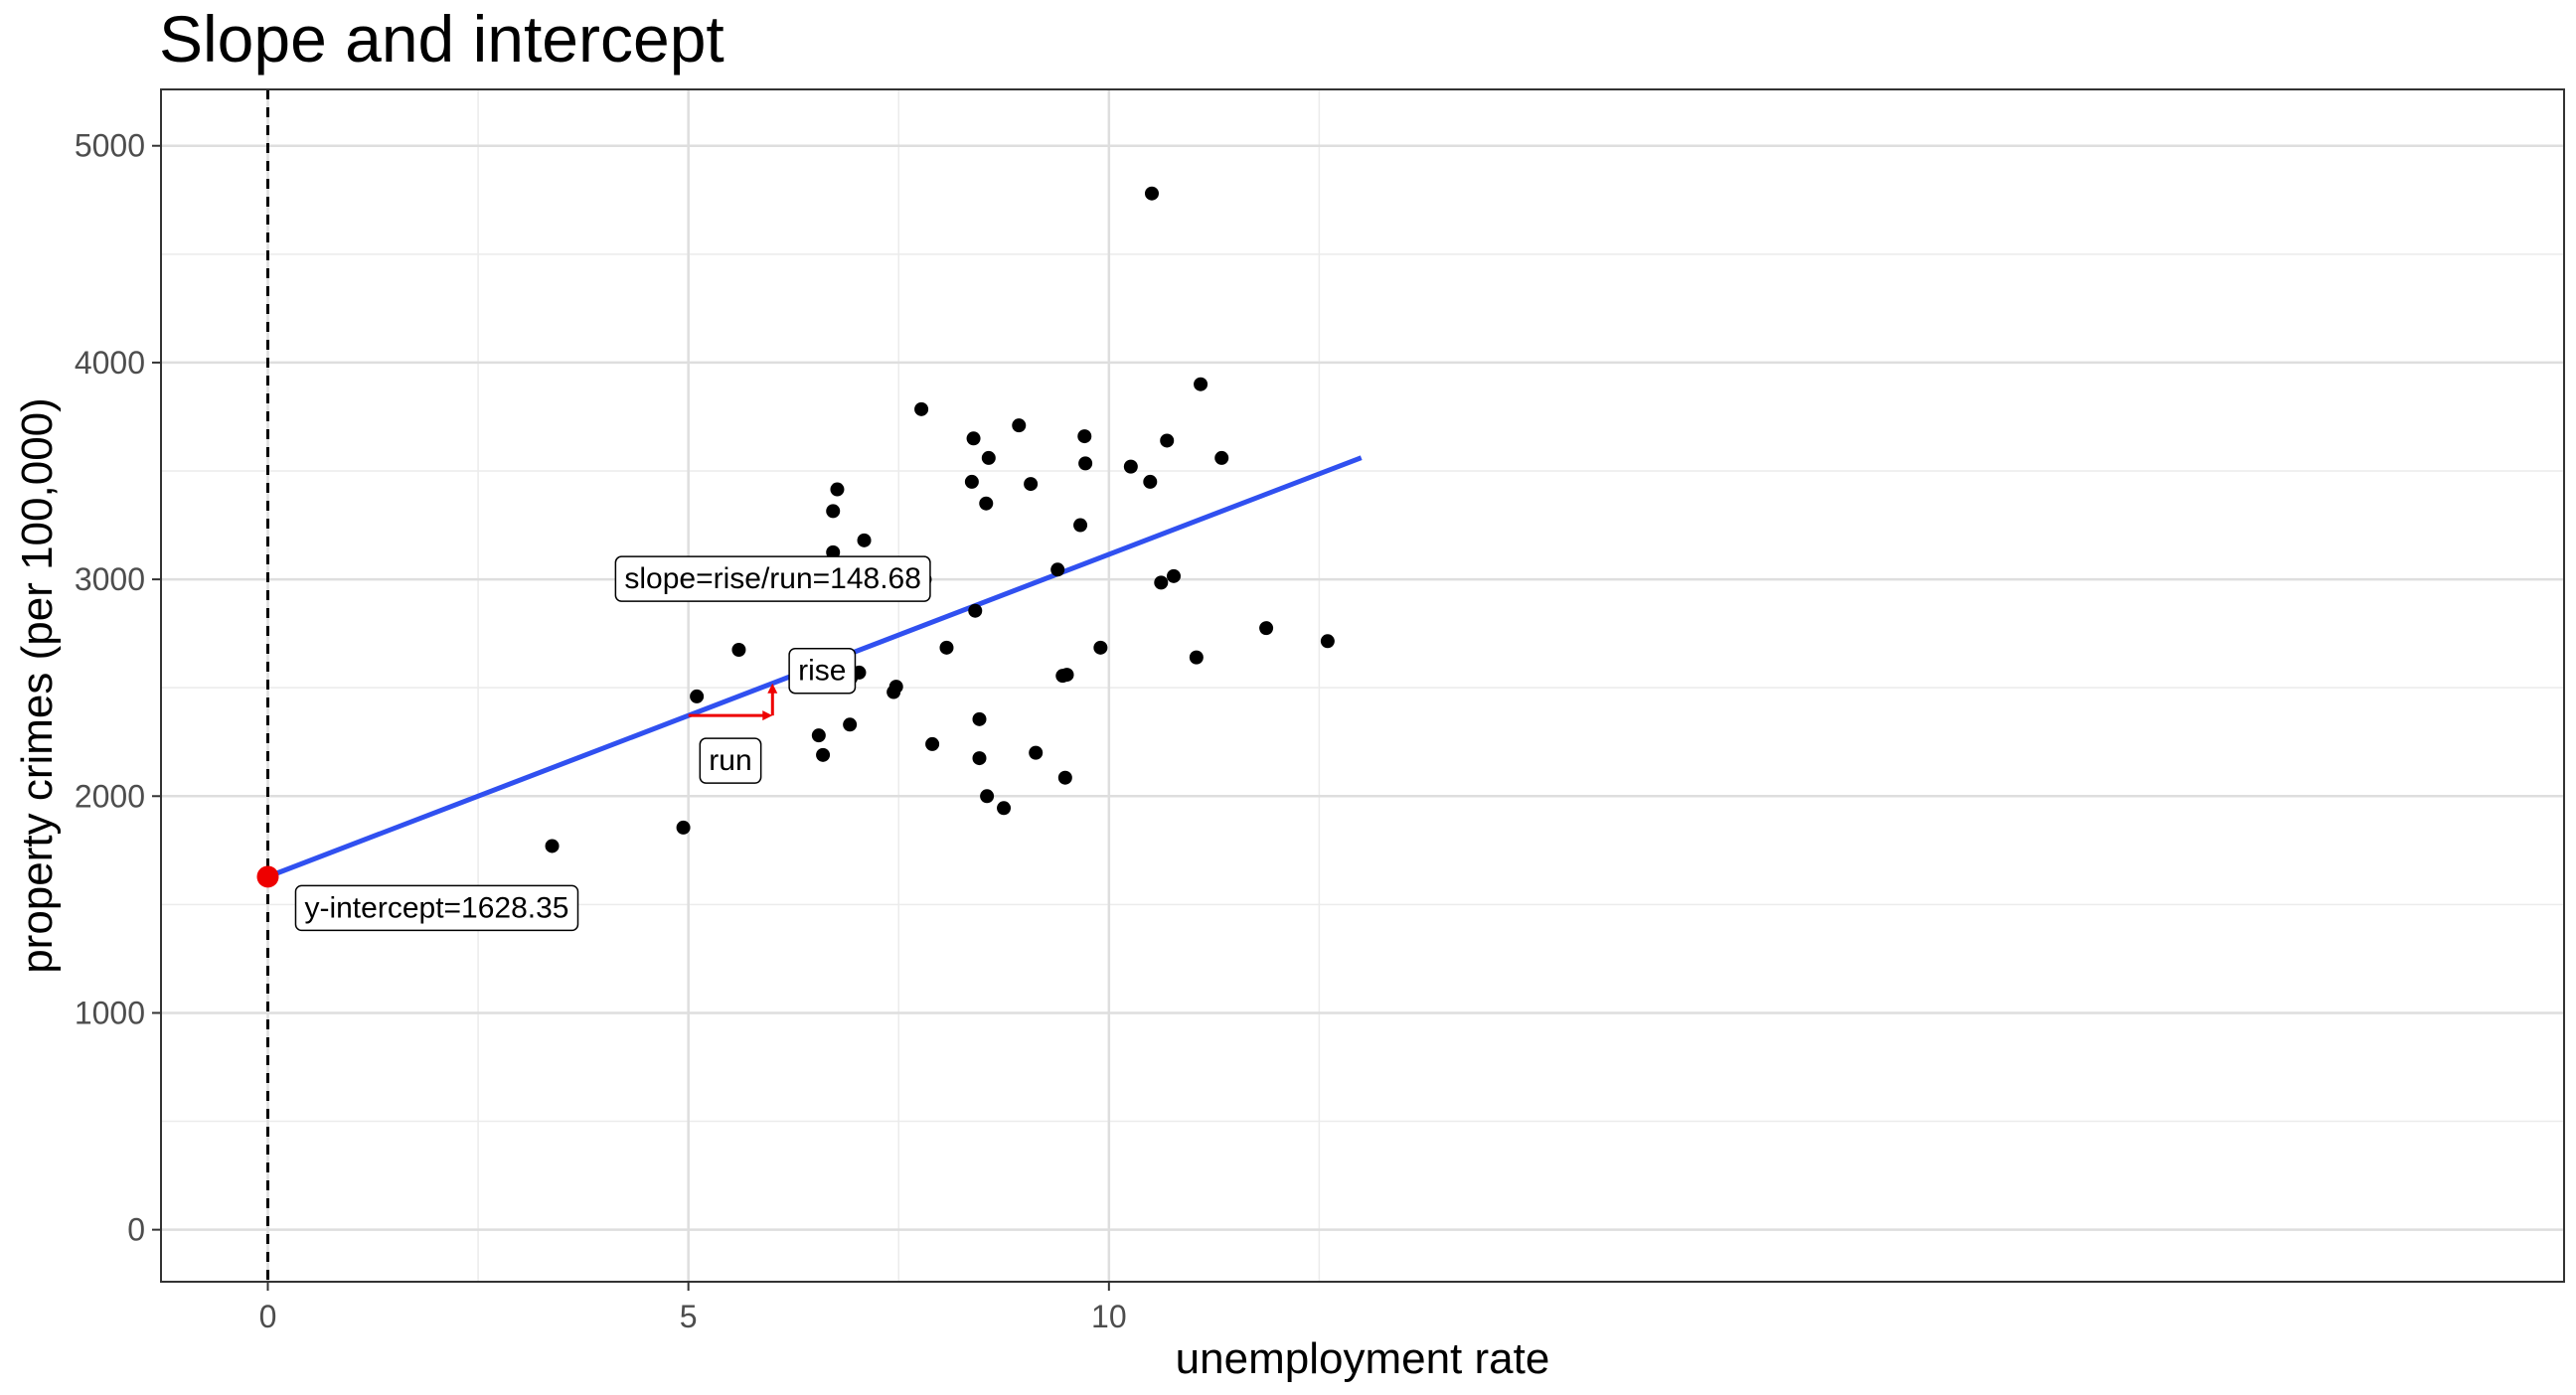  Describe the element at coordinates (772, 688) in the screenshot. I see `rise-arrowhead` at that location.